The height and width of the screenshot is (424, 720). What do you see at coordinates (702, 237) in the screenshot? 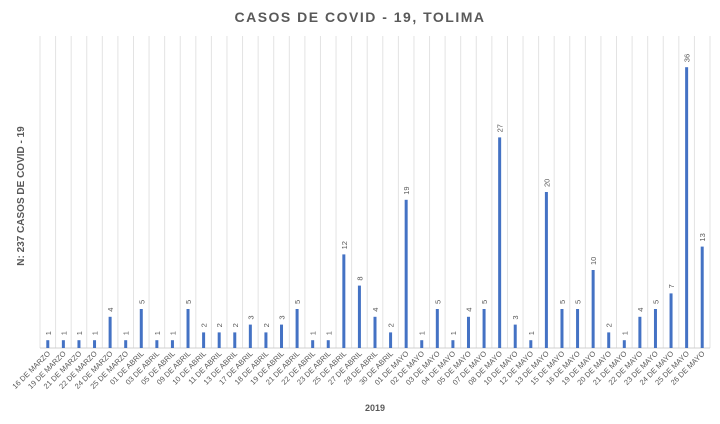
I see `data-label: 13` at bounding box center [702, 237].